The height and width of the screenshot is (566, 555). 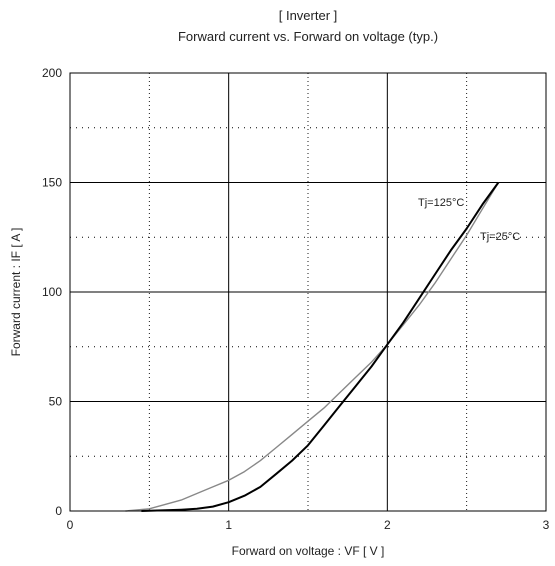 I want to click on y-tick-label: 50, so click(x=56, y=402).